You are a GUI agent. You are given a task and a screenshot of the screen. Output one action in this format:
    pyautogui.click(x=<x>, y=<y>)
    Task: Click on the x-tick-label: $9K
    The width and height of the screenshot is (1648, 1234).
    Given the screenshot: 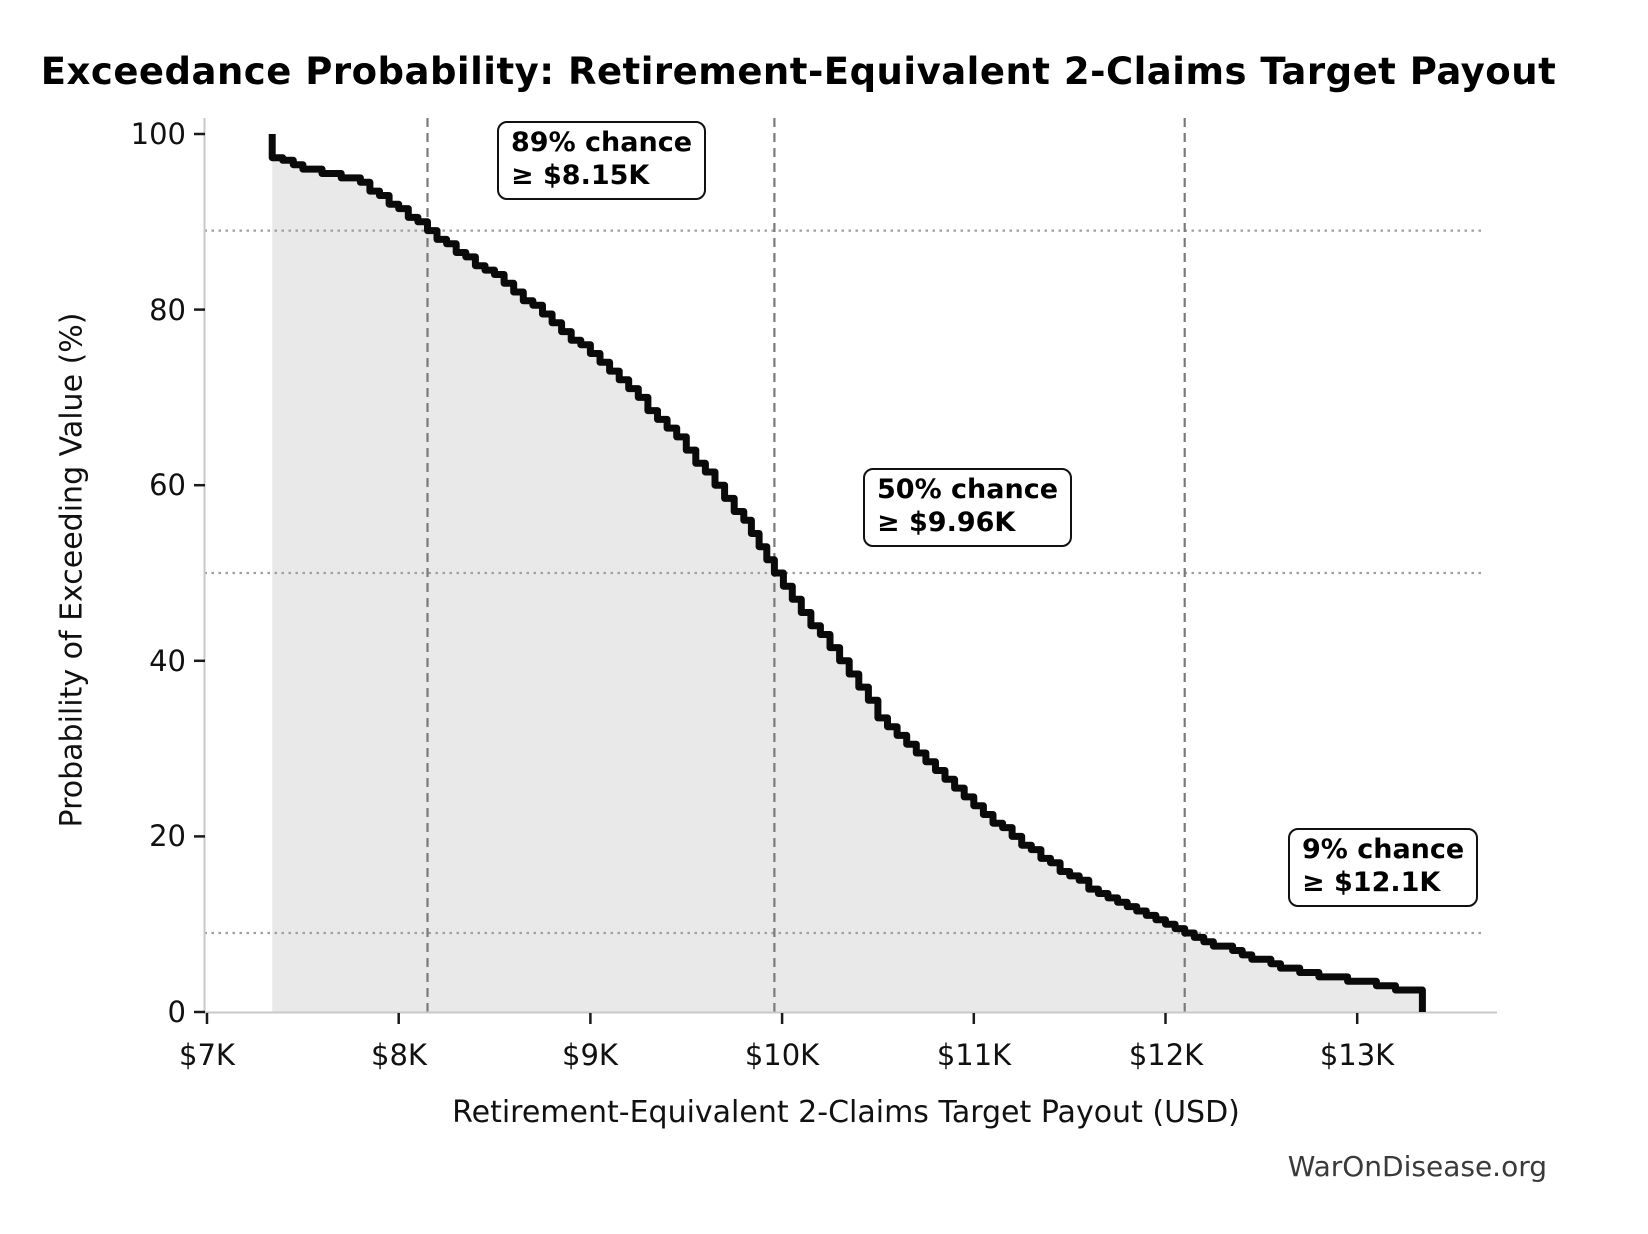 What is the action you would take?
    pyautogui.click(x=590, y=1055)
    